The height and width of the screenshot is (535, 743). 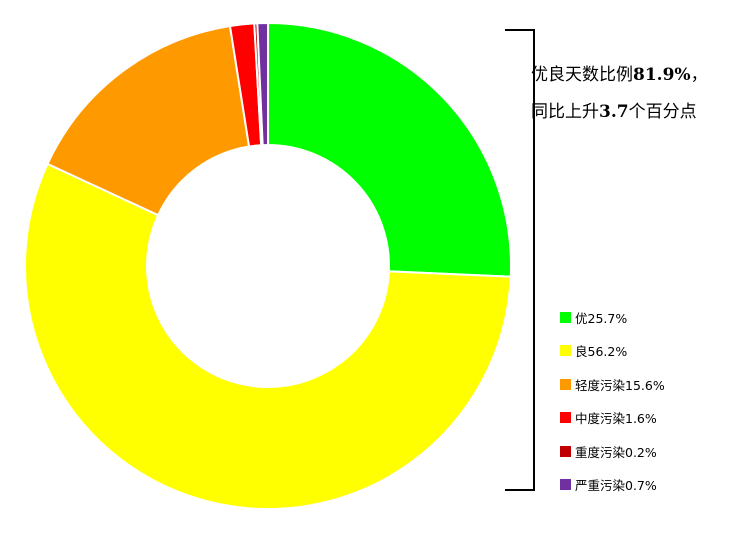 What do you see at coordinates (565, 112) in the screenshot?
I see `annotation-line-2-prefix: 同比上升` at bounding box center [565, 112].